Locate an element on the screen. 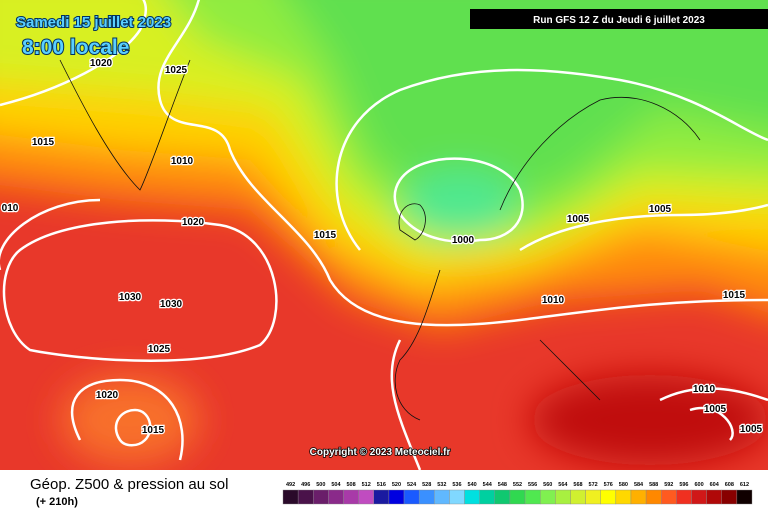 Image resolution: width=768 pixels, height=512 pixels. scale-label: 576 is located at coordinates (608, 485).